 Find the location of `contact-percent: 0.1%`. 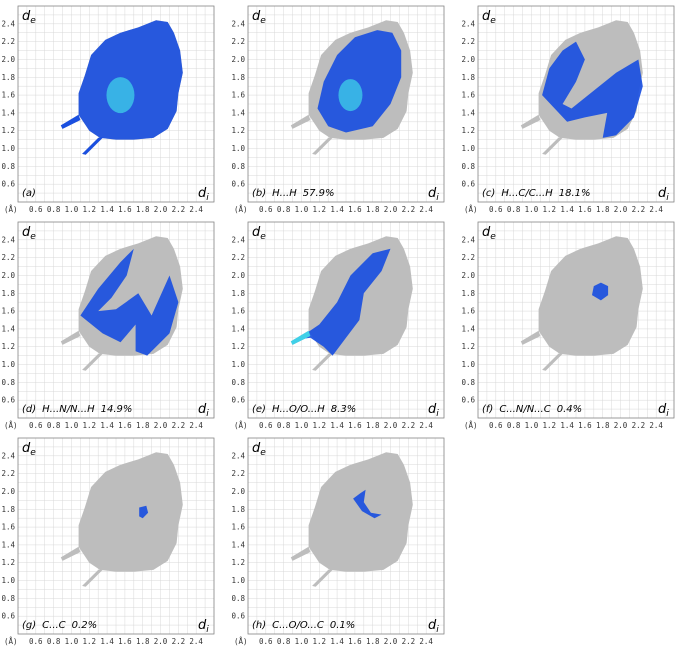

contact-percent: 0.1% is located at coordinates (342, 625).